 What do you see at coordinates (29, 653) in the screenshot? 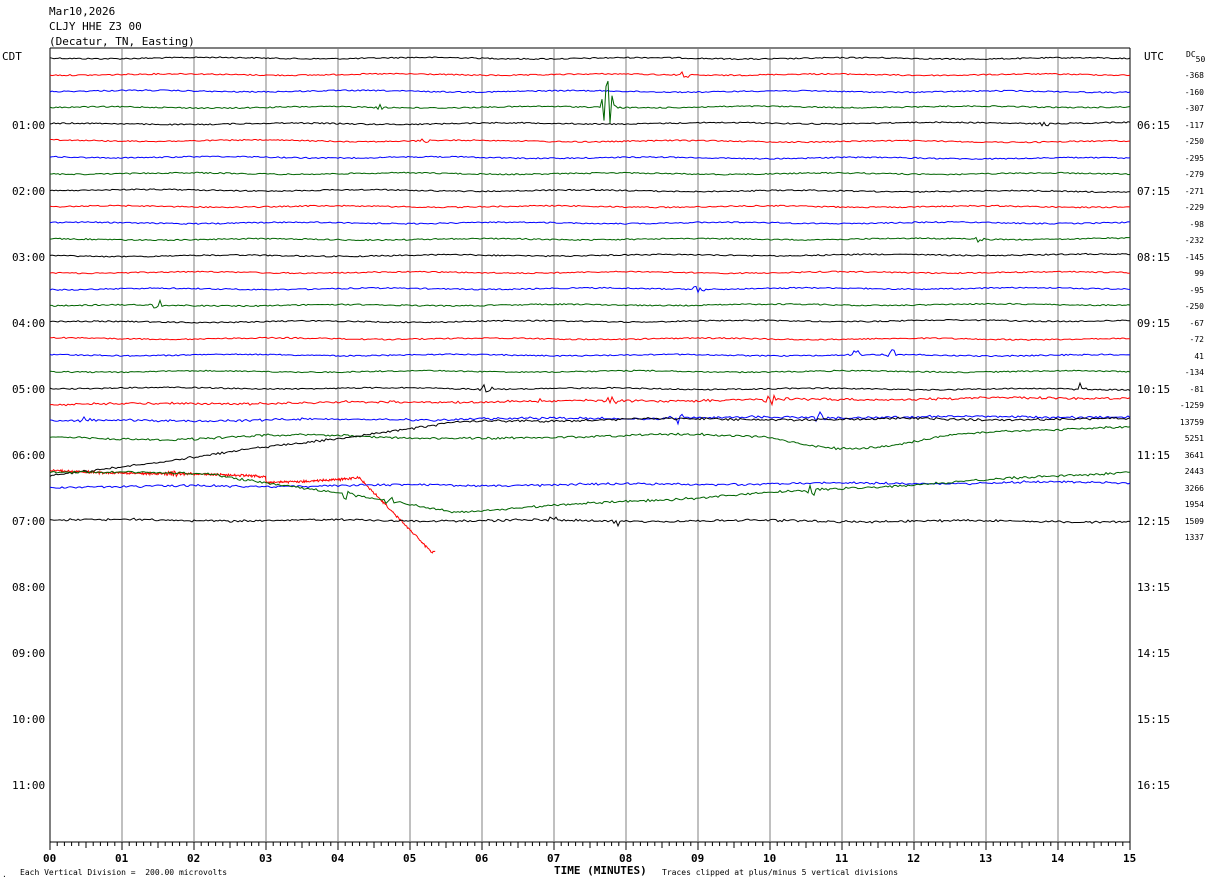
I see `cdt-hour-label: 09:00` at bounding box center [29, 653].